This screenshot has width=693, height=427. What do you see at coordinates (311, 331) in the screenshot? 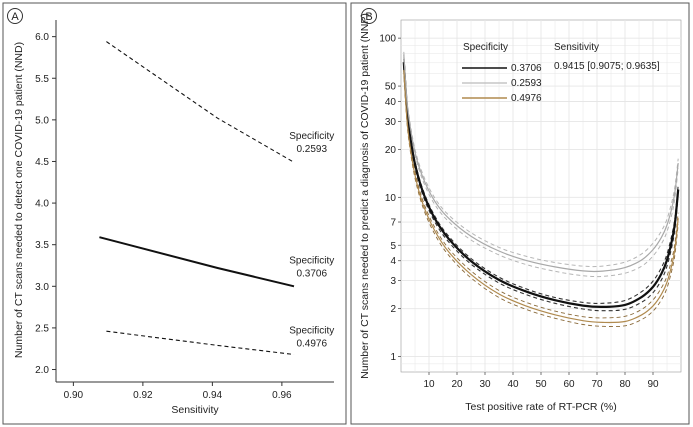
I see `a-annotation-title-3: Specificity` at bounding box center [311, 331].